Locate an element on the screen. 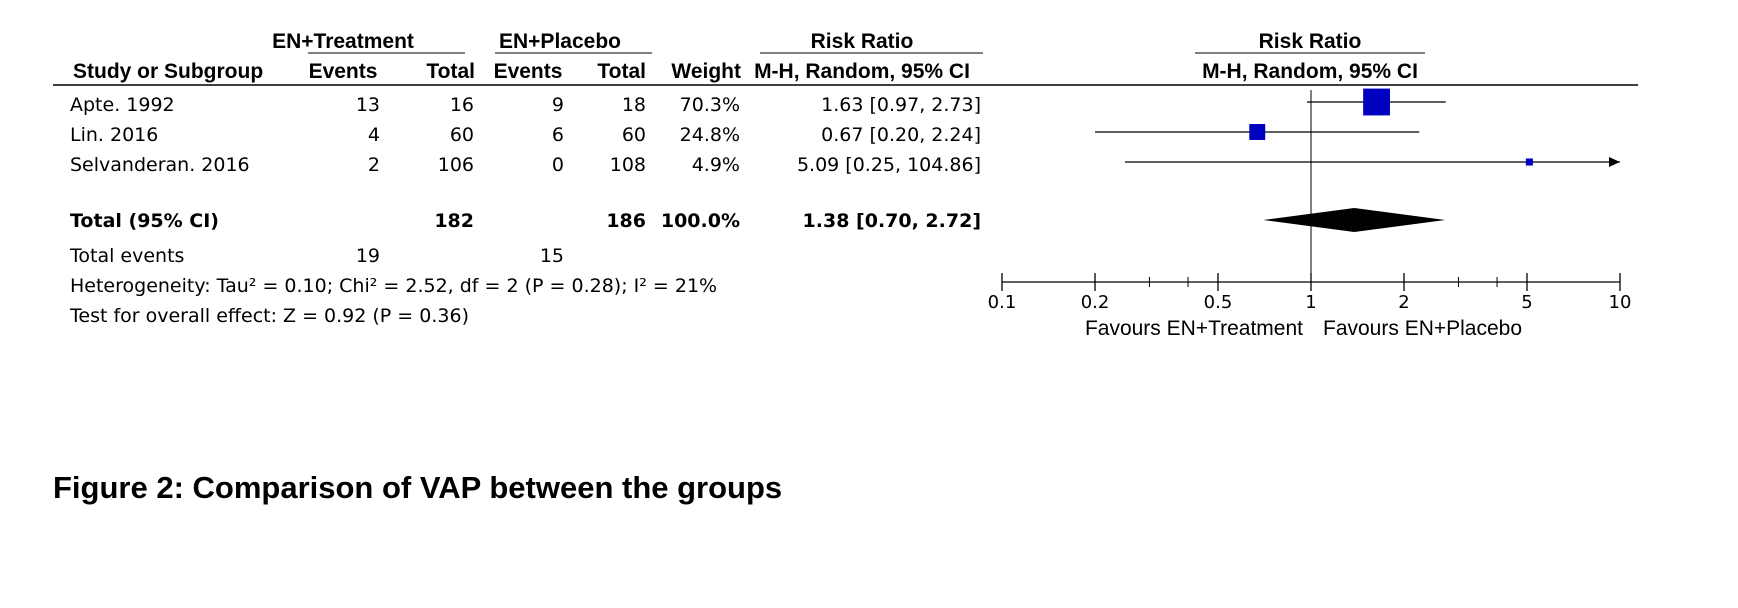 The height and width of the screenshot is (608, 1738). row-t-total: 16 is located at coordinates (462, 105).